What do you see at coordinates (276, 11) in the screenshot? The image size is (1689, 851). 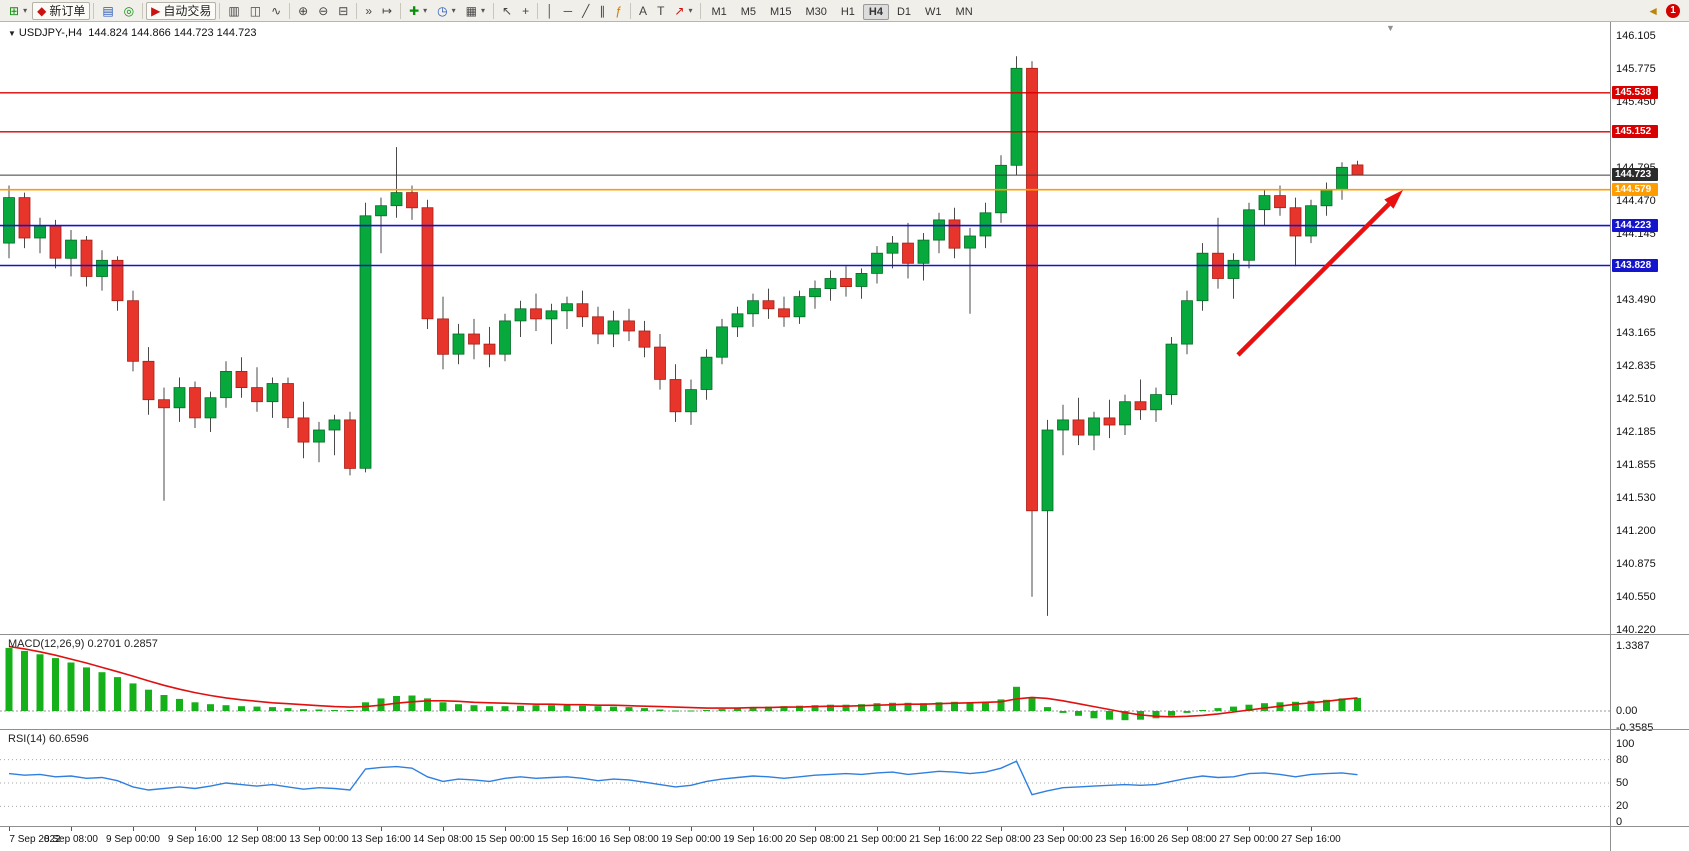 I see `line-chart-button: ∿` at bounding box center [276, 11].